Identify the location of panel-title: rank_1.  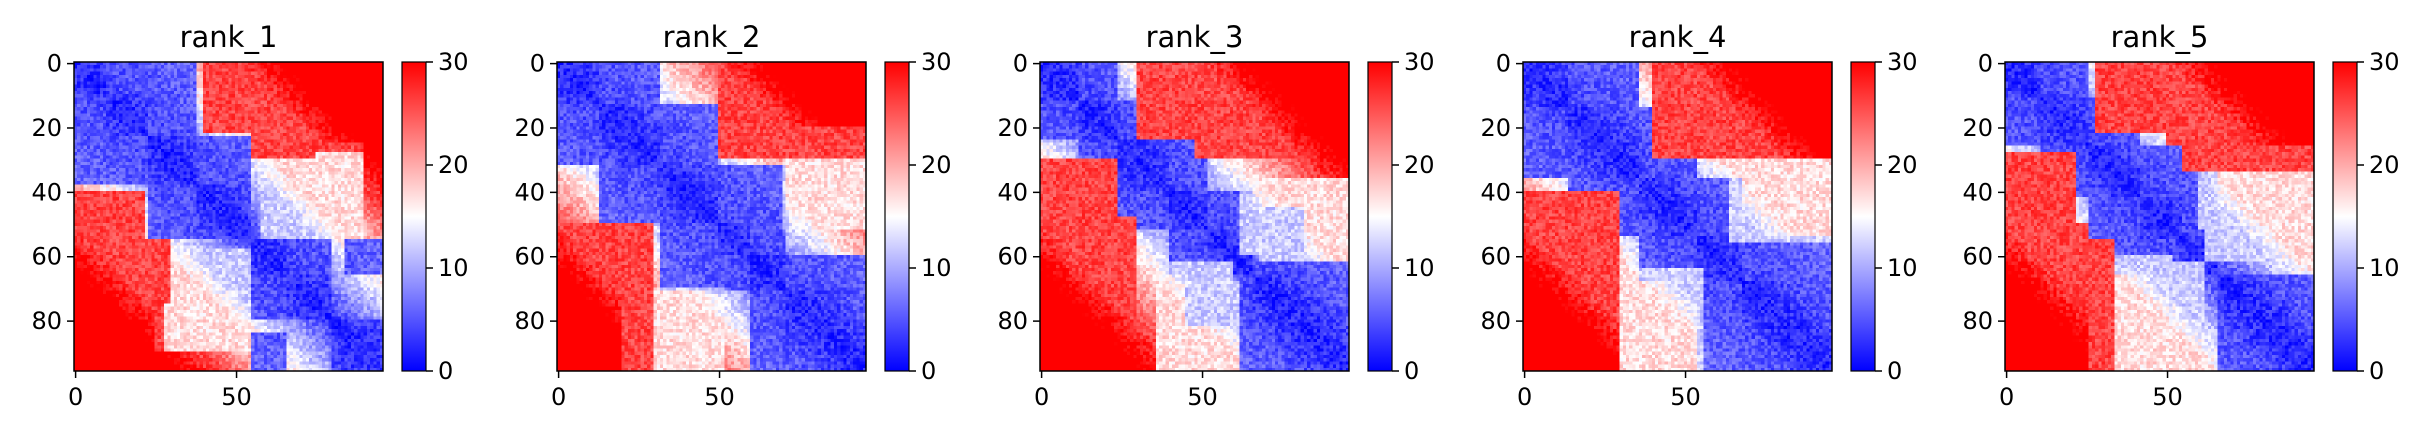
(229, 37).